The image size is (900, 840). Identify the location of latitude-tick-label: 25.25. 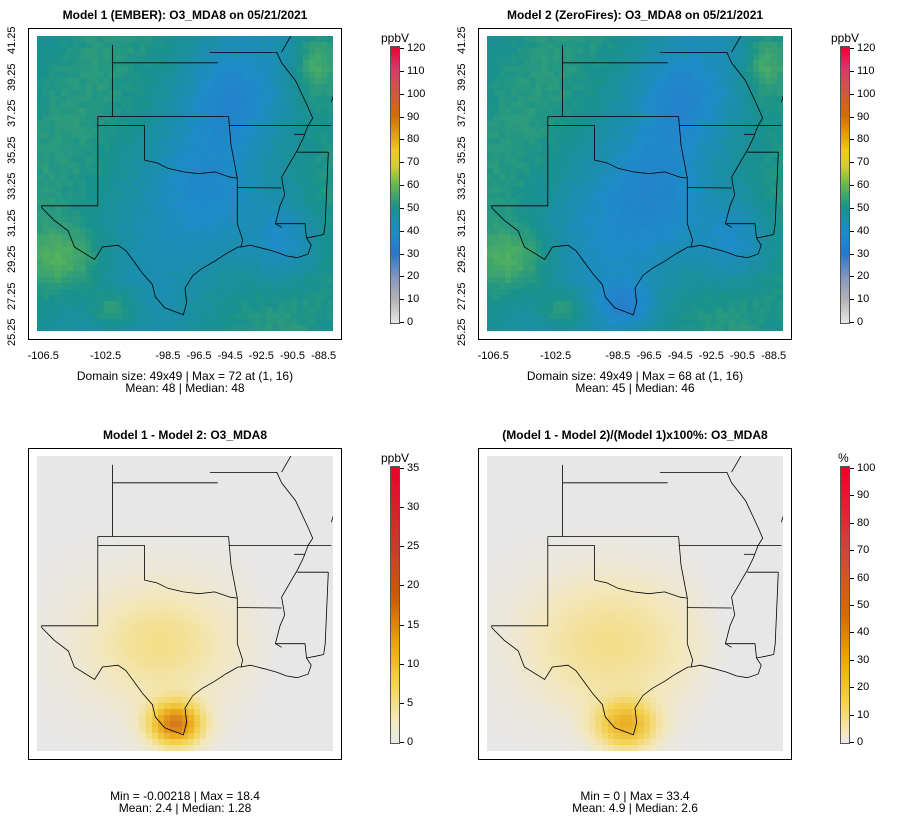
(462, 332).